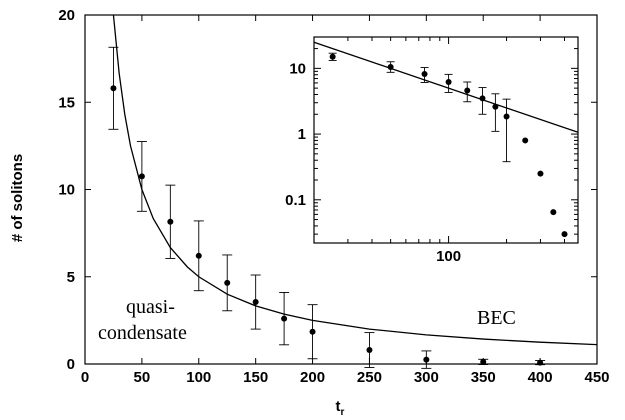 This screenshot has height=420, width=625. I want to click on y-tick-label: 20, so click(66, 15).